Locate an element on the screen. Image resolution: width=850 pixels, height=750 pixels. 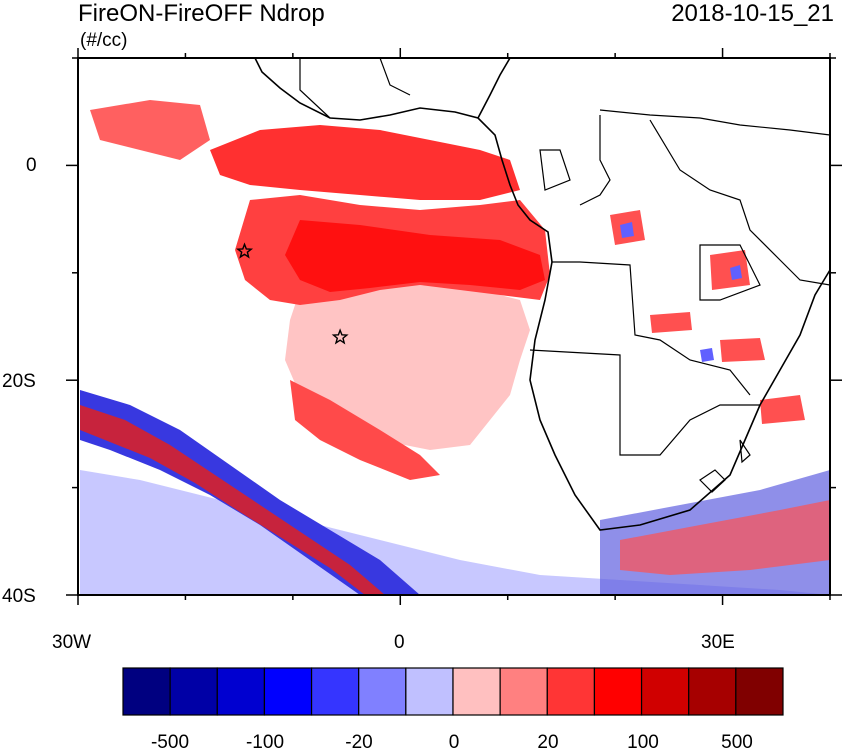
south-red-lobe is located at coordinates (365, 430).